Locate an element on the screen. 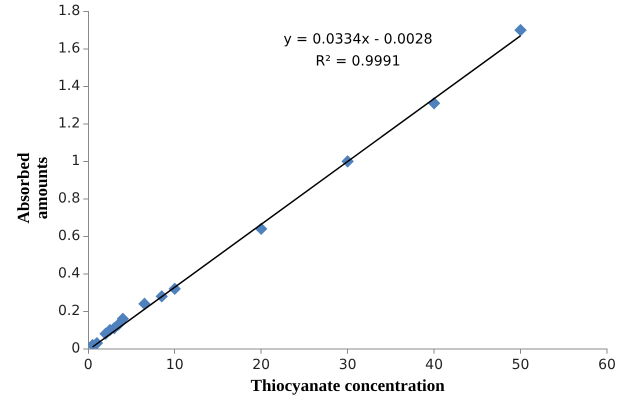  x-tick-label: 50 is located at coordinates (521, 364).